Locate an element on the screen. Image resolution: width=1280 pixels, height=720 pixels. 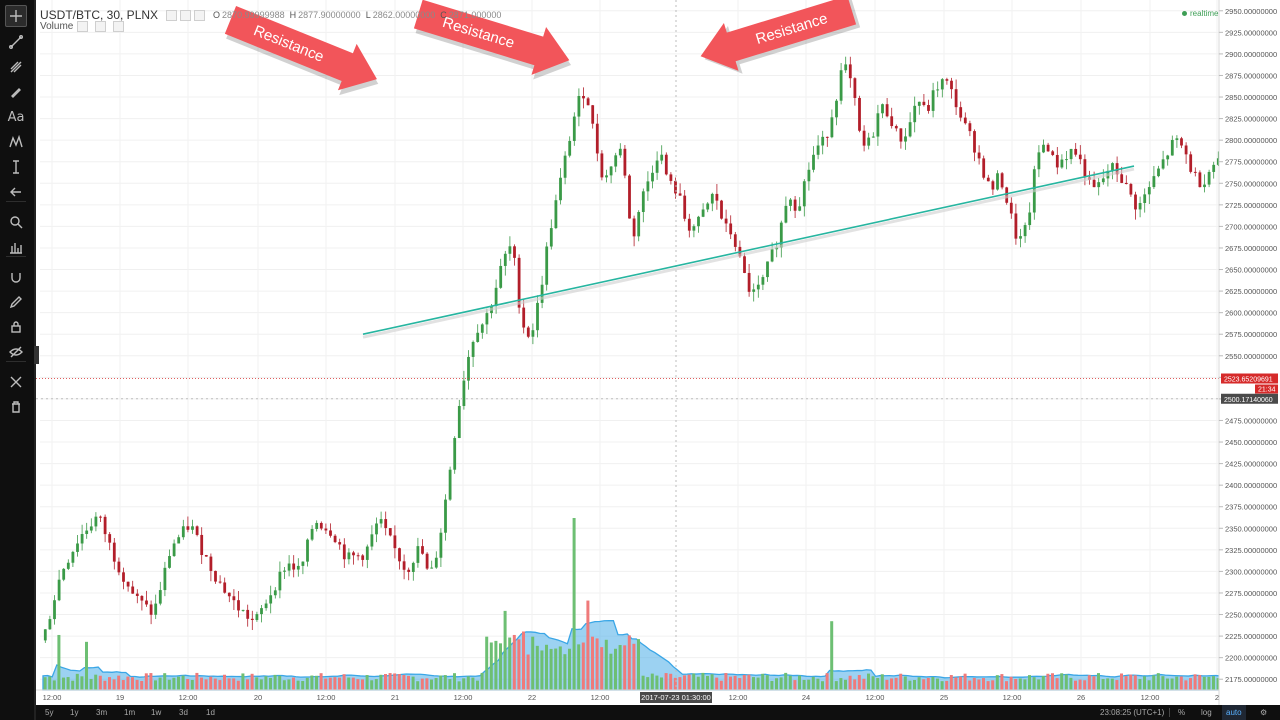
support-trendline is located at coordinates (748, 250).